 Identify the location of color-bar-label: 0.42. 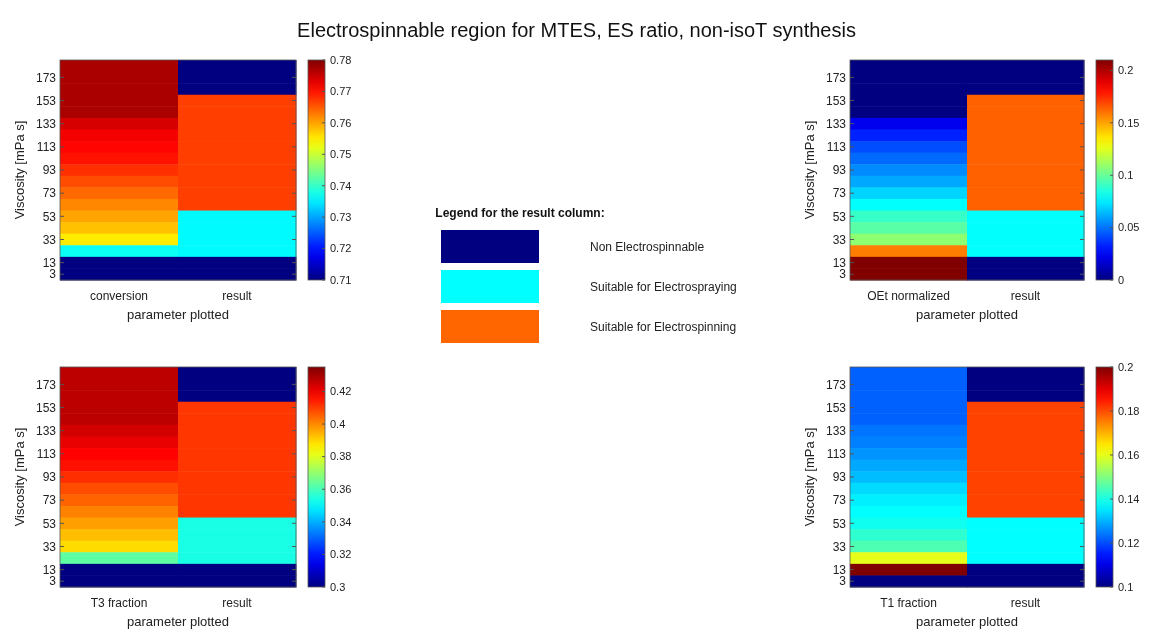
(341, 391).